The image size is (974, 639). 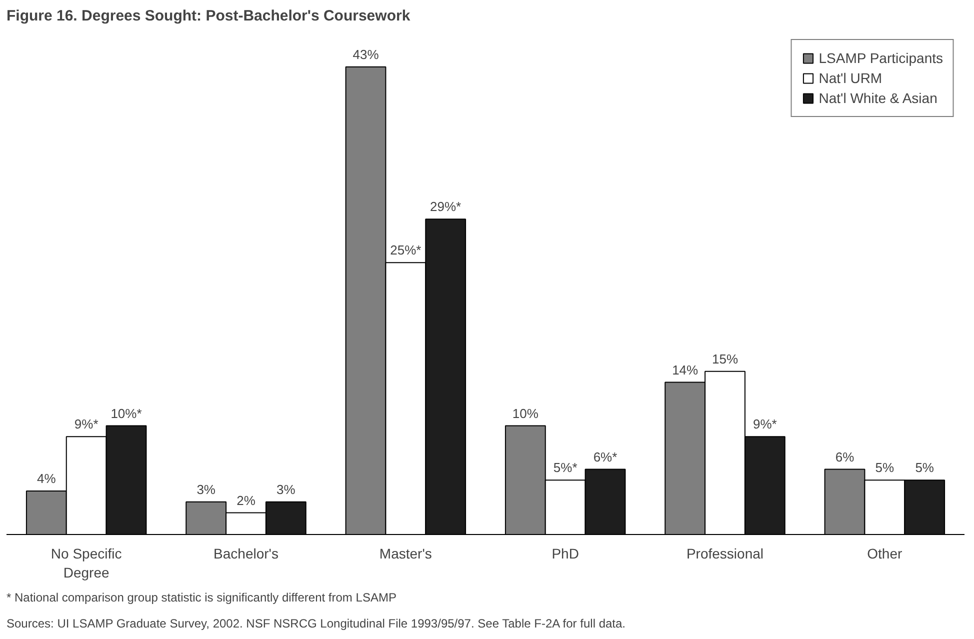 I want to click on legend-label: LSAMP Participants, so click(x=880, y=58).